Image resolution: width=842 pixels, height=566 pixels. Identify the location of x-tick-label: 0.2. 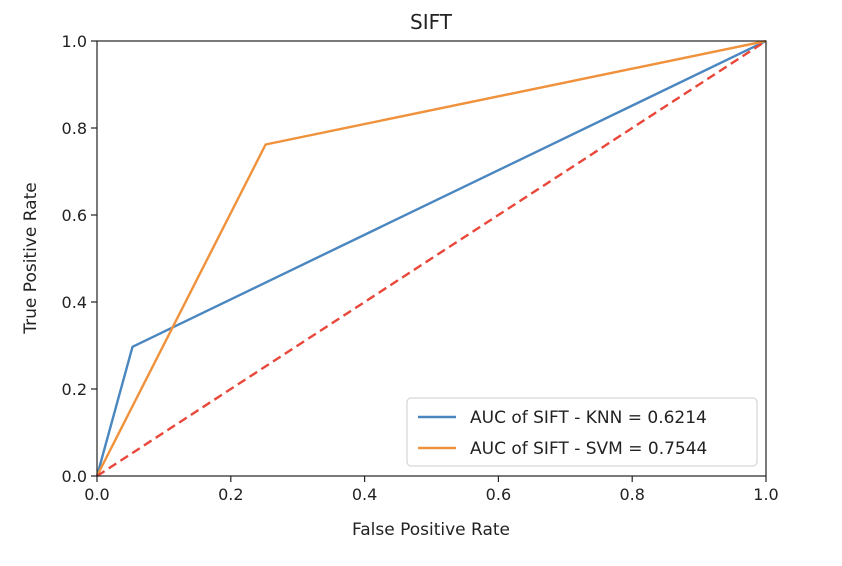
(230, 494).